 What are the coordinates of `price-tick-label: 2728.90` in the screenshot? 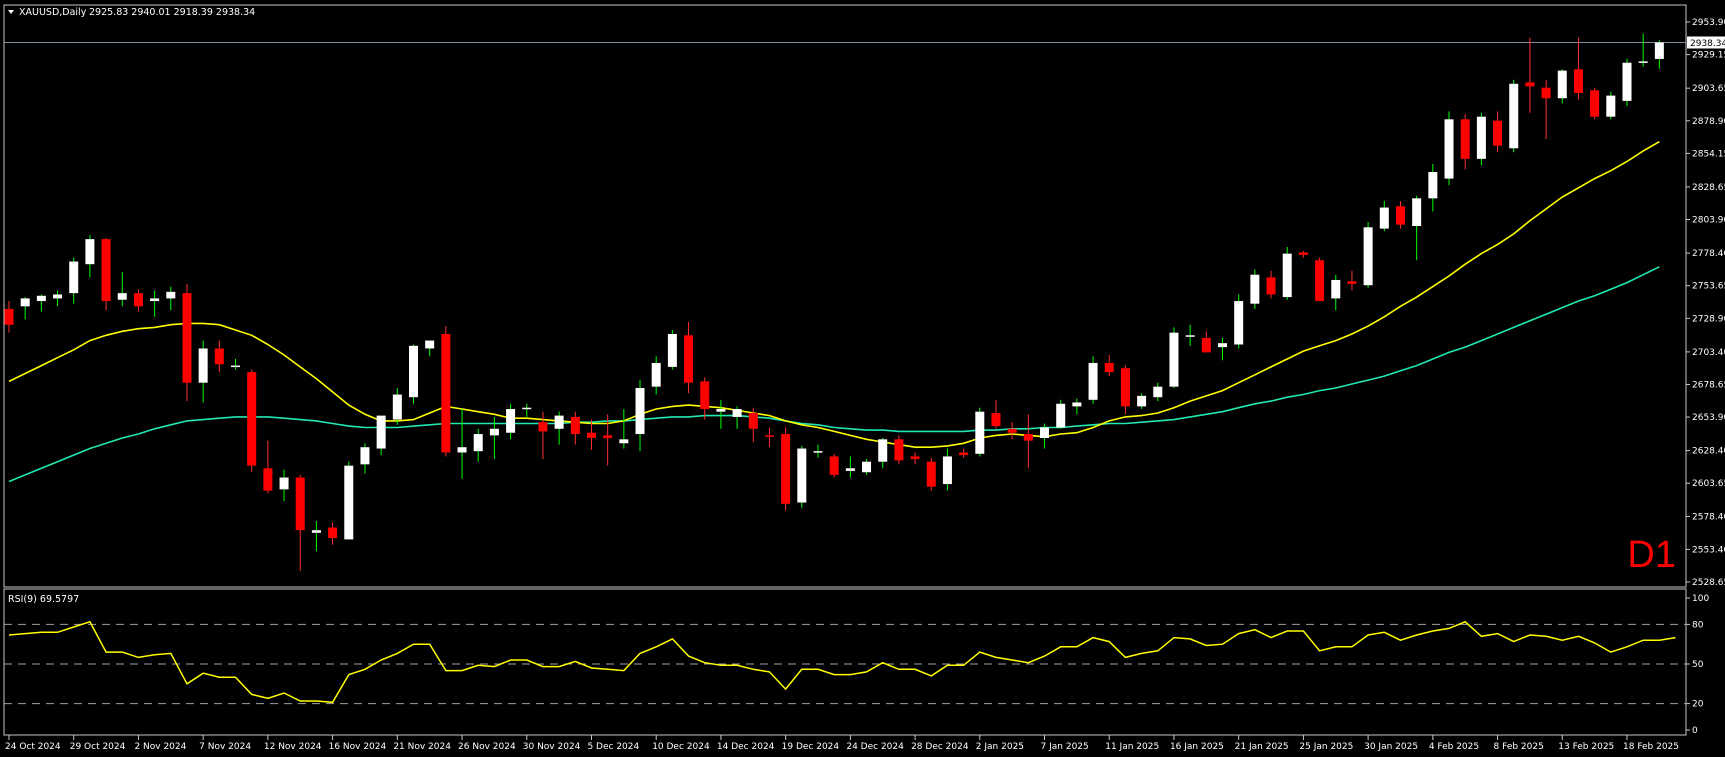 It's located at (1708, 319).